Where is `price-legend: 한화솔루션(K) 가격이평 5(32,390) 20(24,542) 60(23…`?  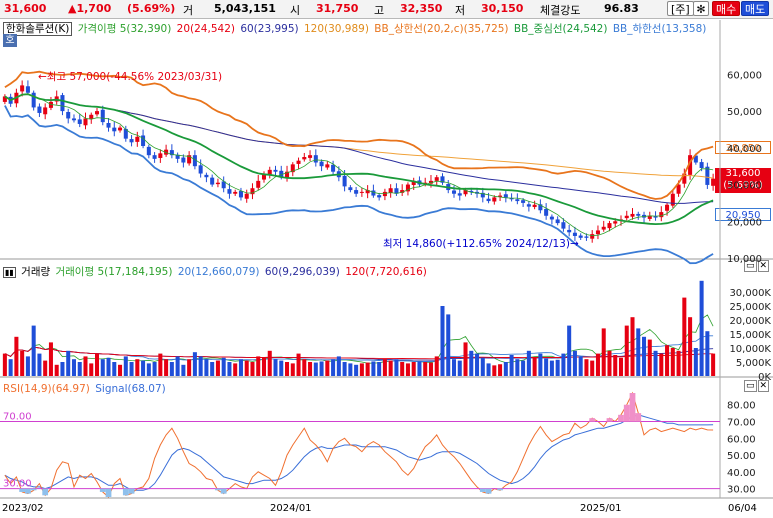
price-legend: 한화솔루션(K) 가격이평 5(32,390) 20(24,542) 60(23… is located at coordinates (355, 28).